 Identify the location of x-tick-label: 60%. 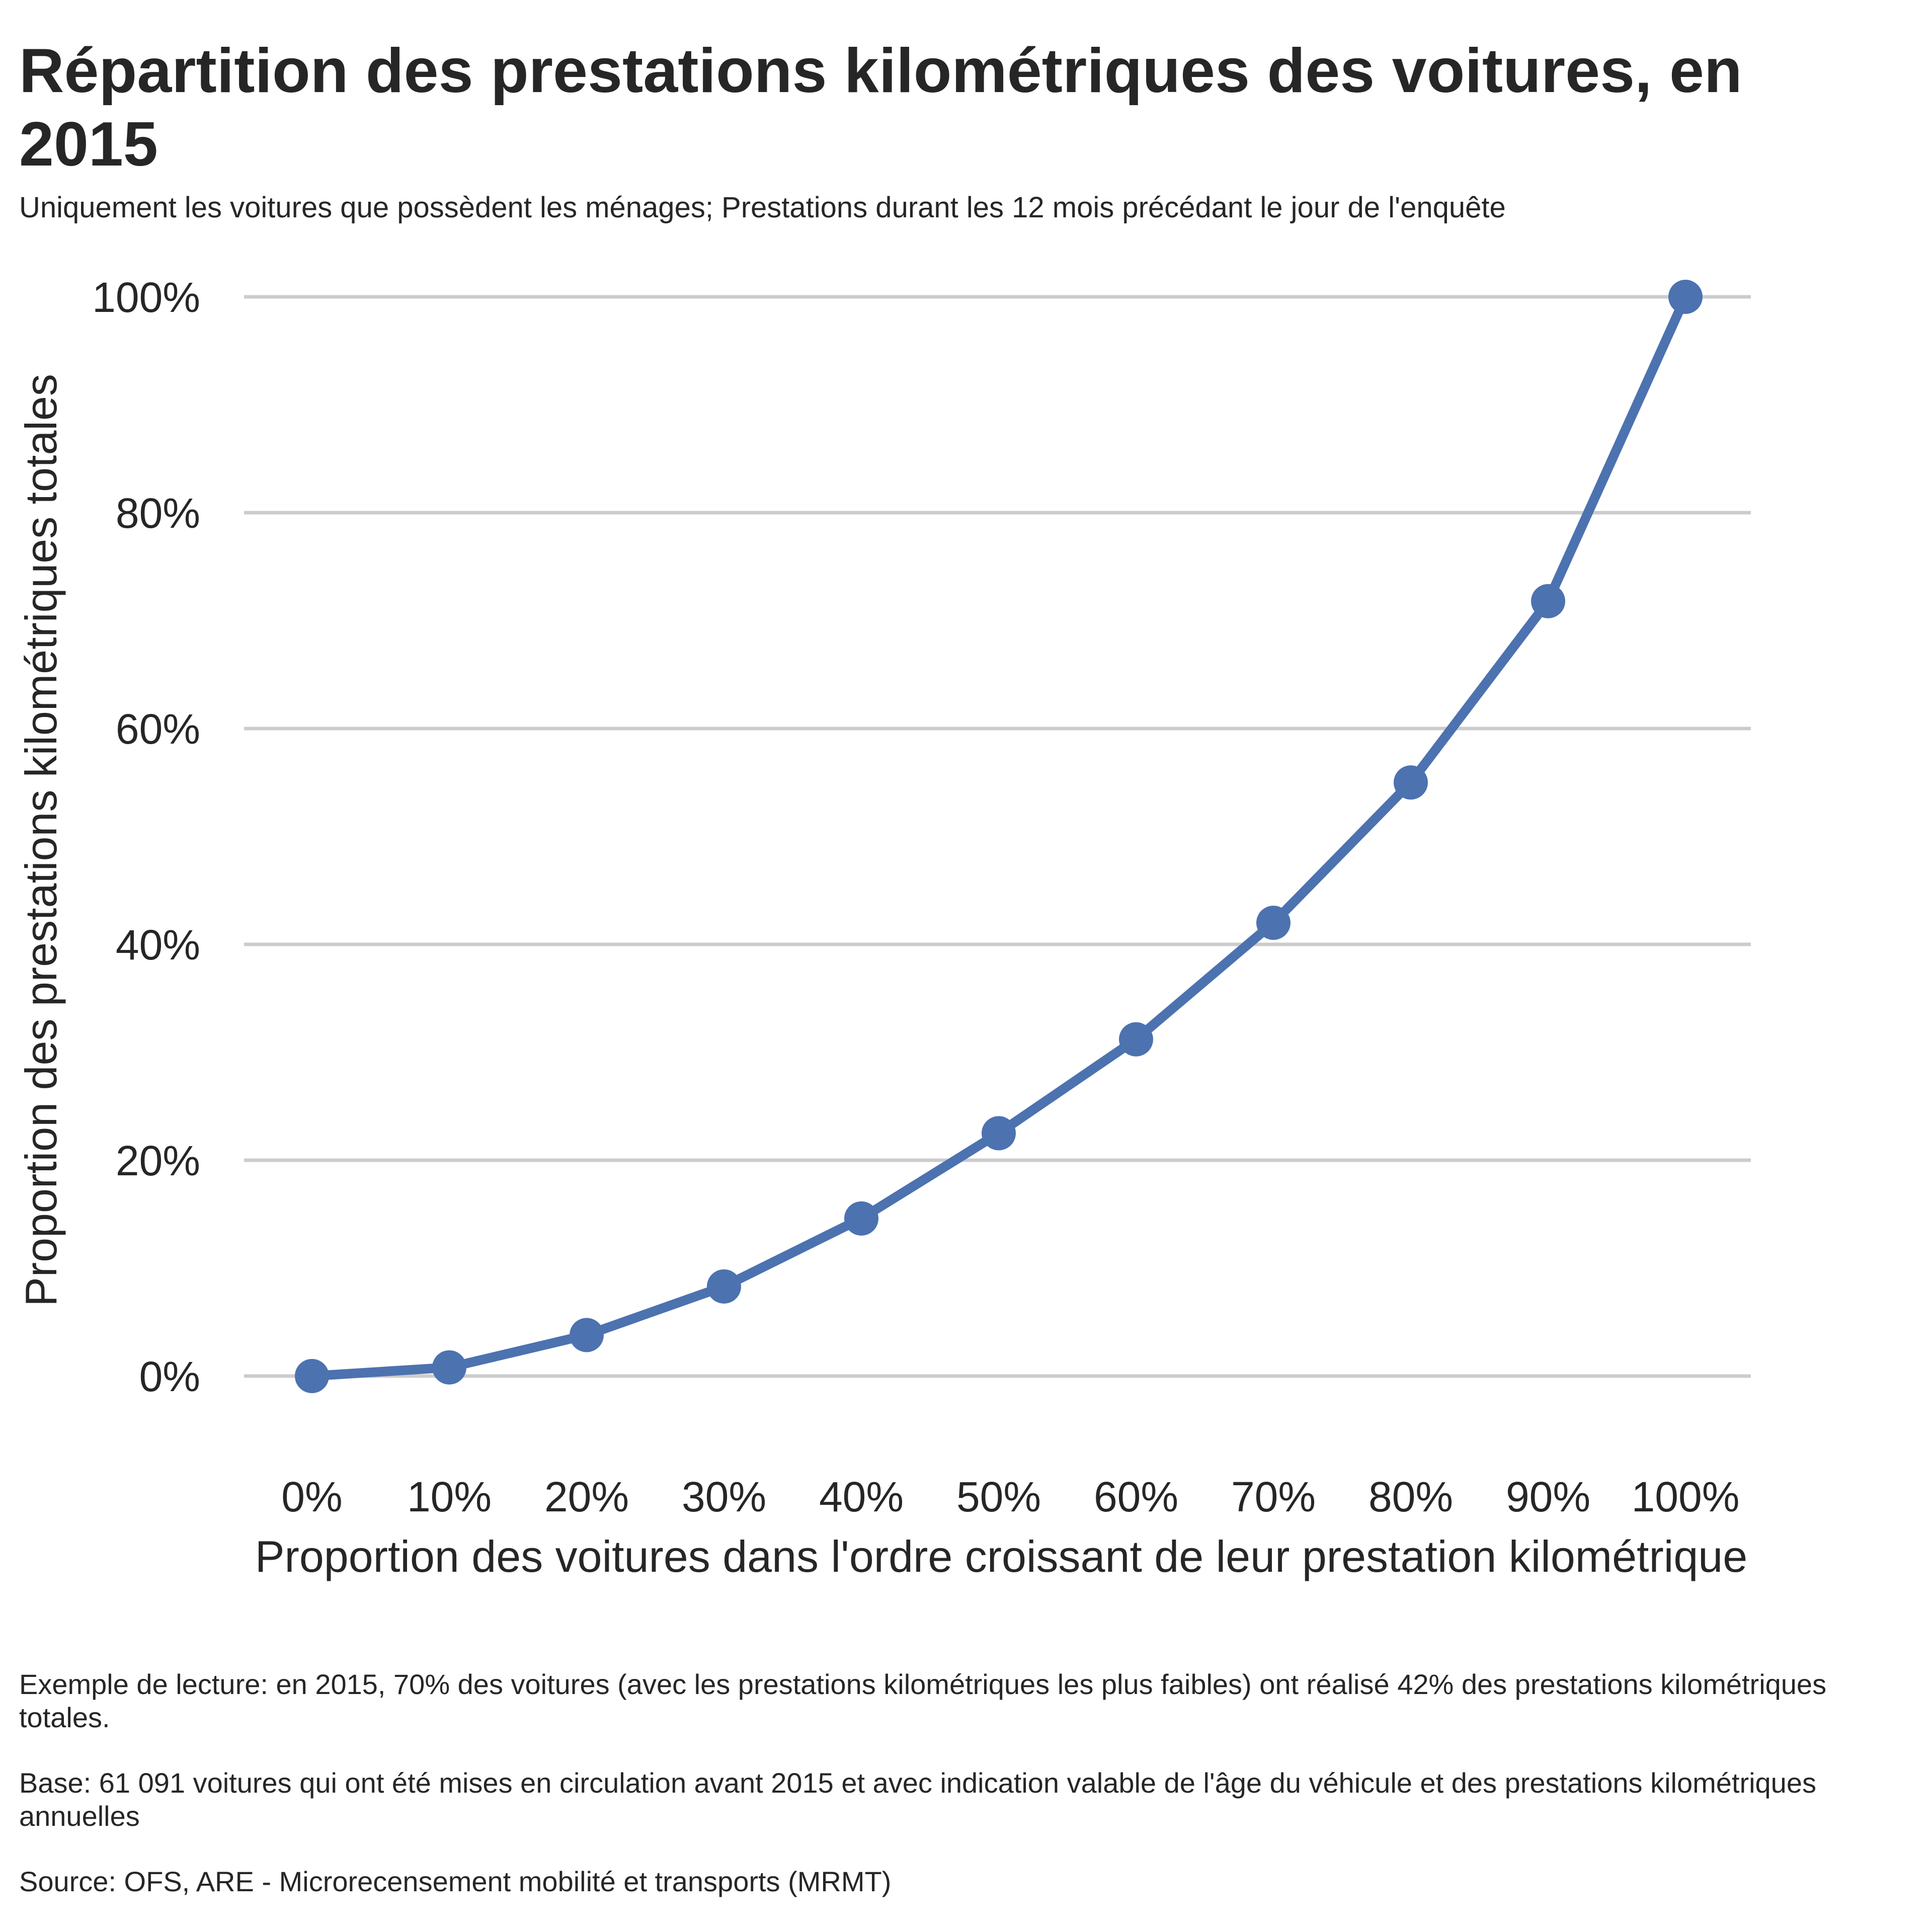
(1136, 1497).